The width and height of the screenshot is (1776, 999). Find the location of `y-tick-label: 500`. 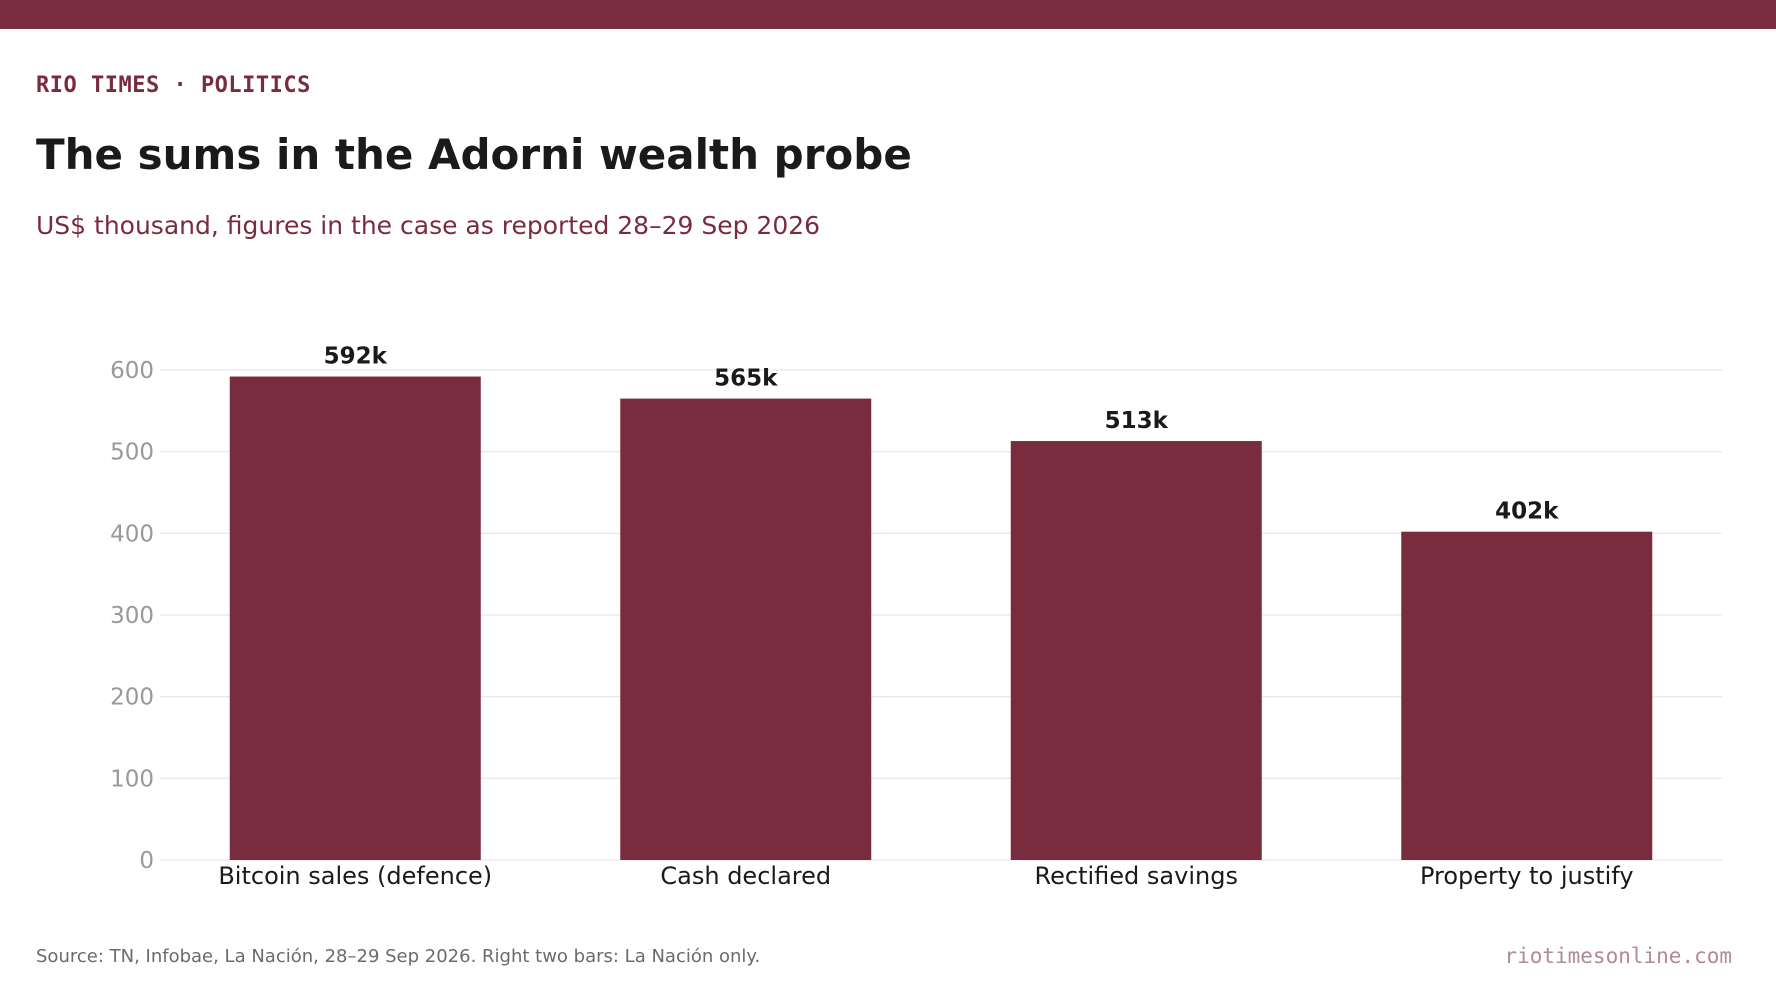

y-tick-label: 500 is located at coordinates (132, 453).